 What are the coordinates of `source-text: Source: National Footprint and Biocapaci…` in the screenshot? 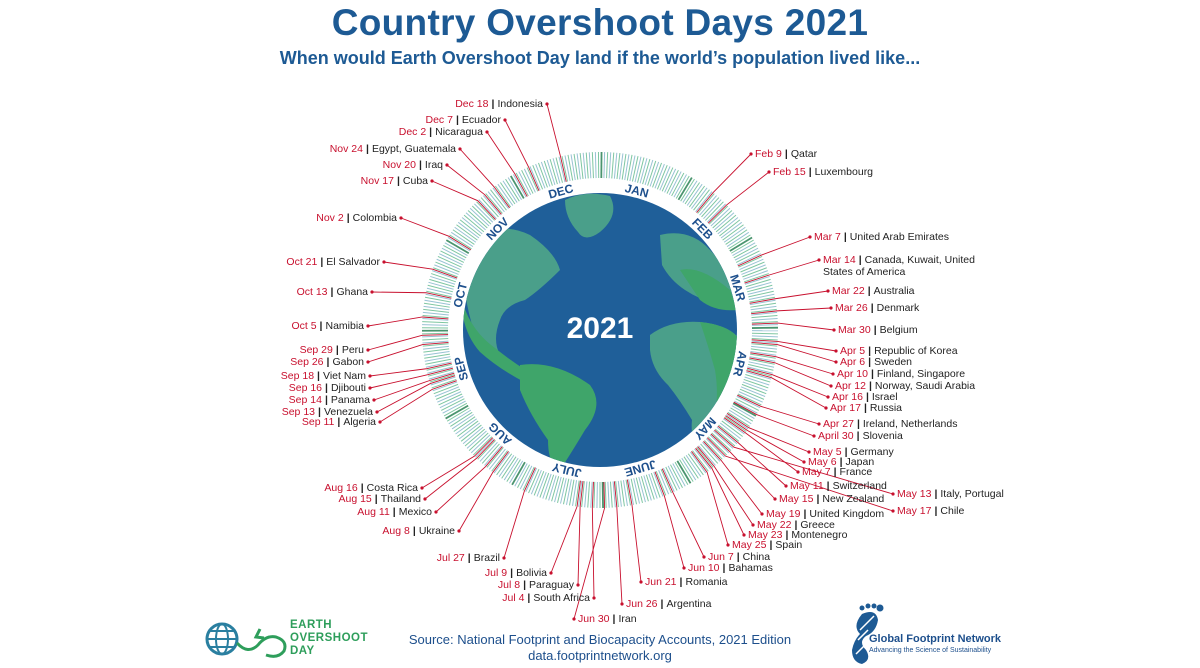 It's located at (600, 639).